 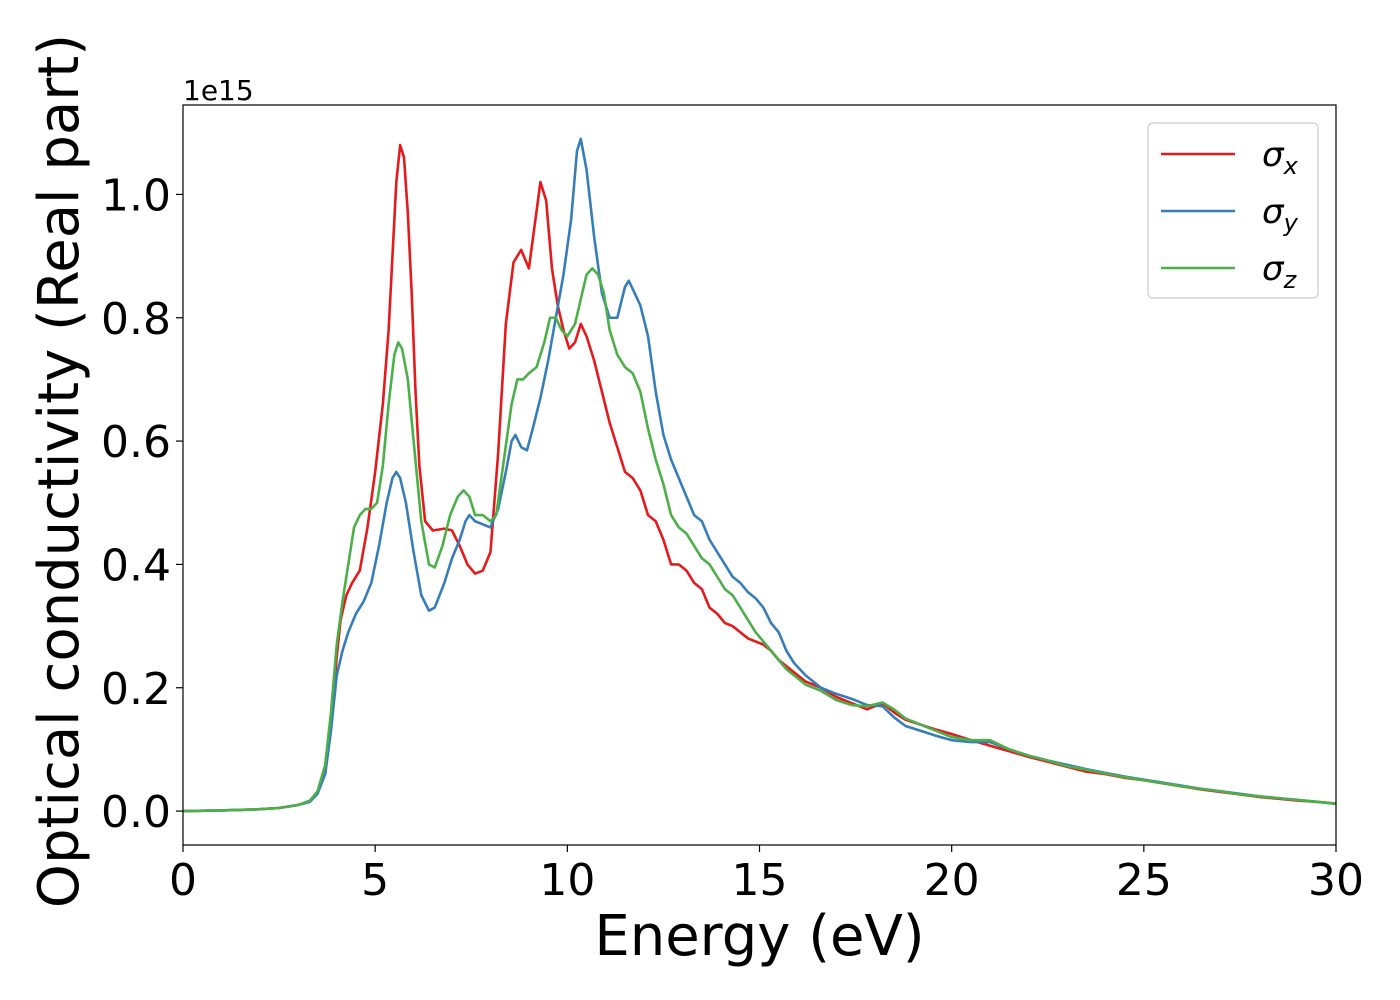 I want to click on y-tick-label: 0.6, so click(x=136, y=442).